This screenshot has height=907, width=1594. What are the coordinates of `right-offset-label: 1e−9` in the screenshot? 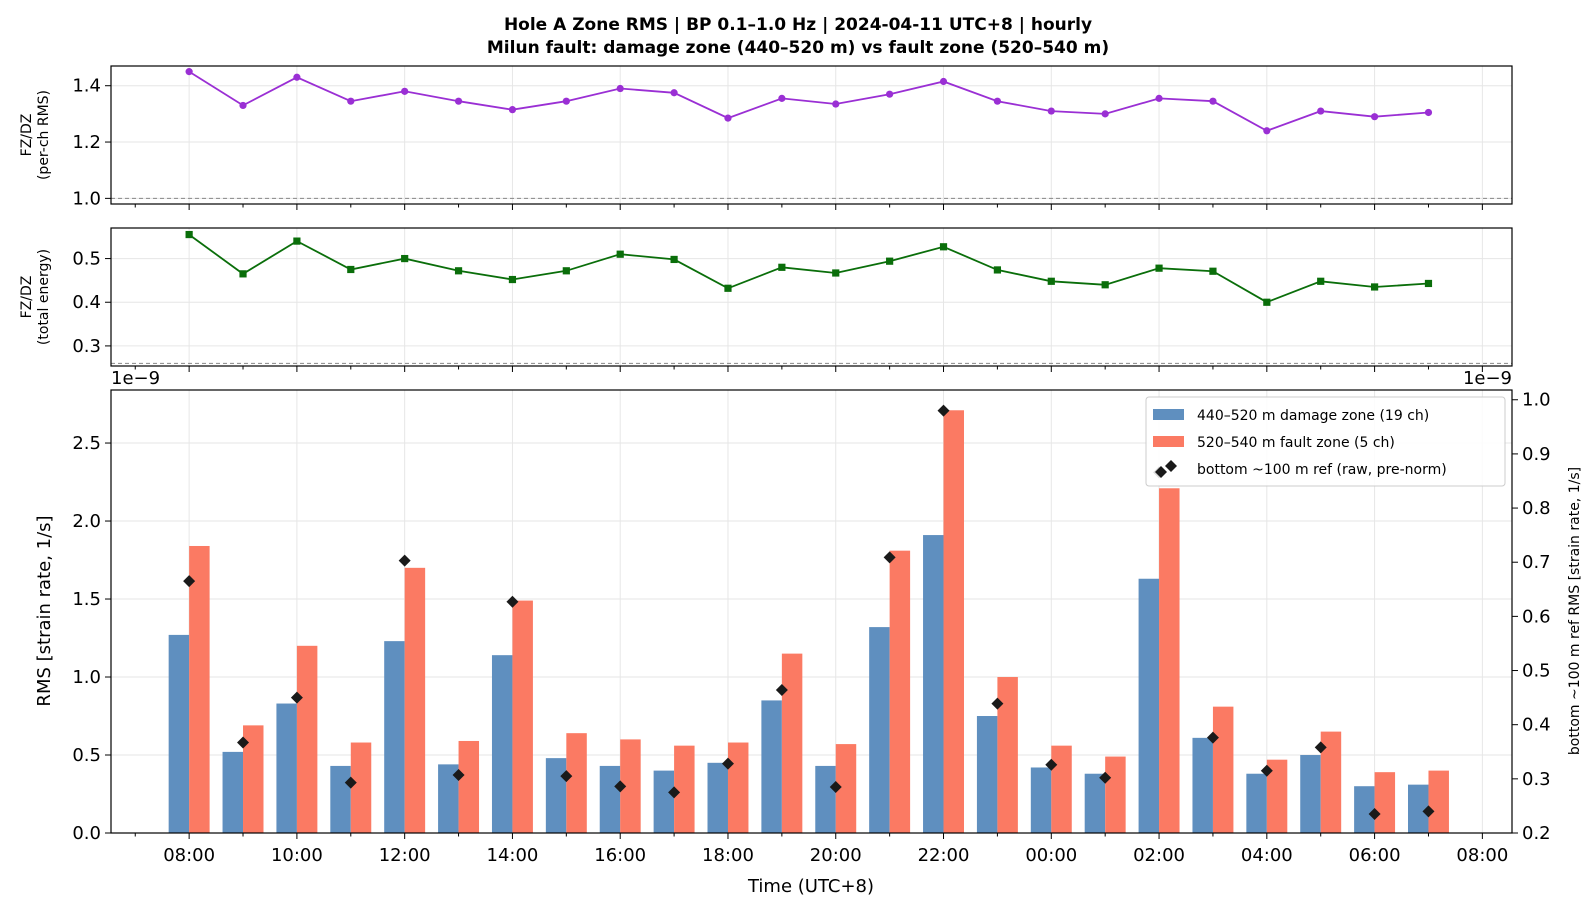 It's located at (1487, 378).